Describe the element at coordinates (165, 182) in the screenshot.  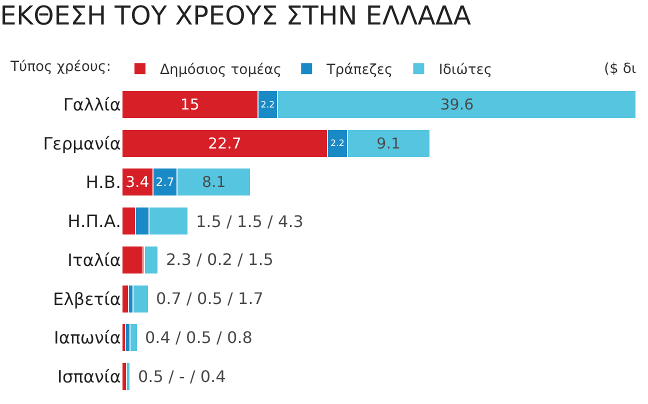
I see `data-label: 2.7` at that location.